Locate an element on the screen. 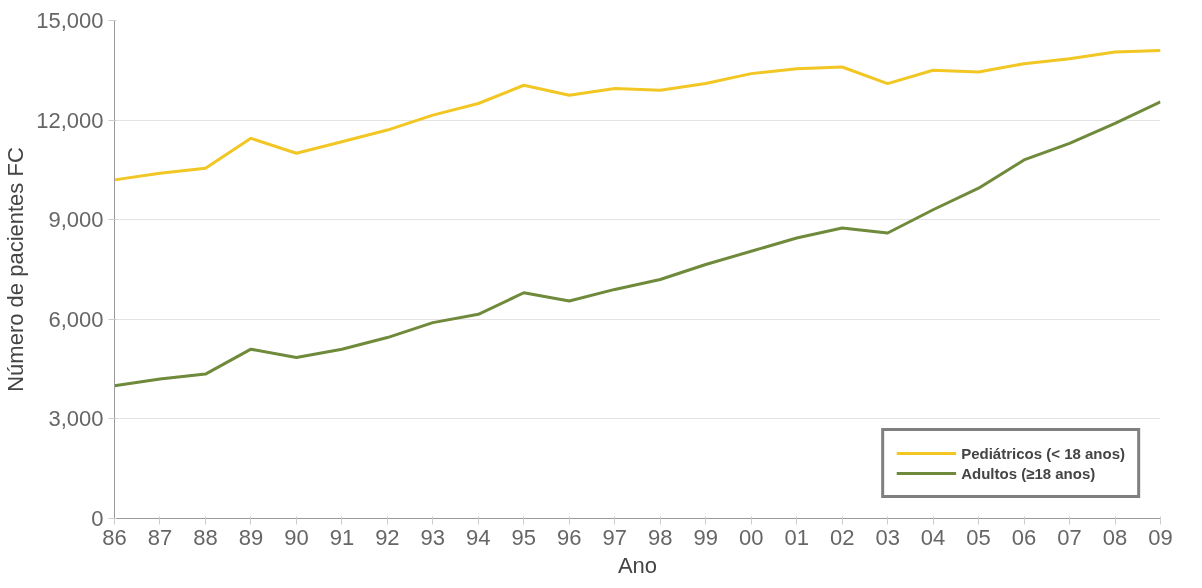  y-tick-label: 9,000 is located at coordinates (76, 220).